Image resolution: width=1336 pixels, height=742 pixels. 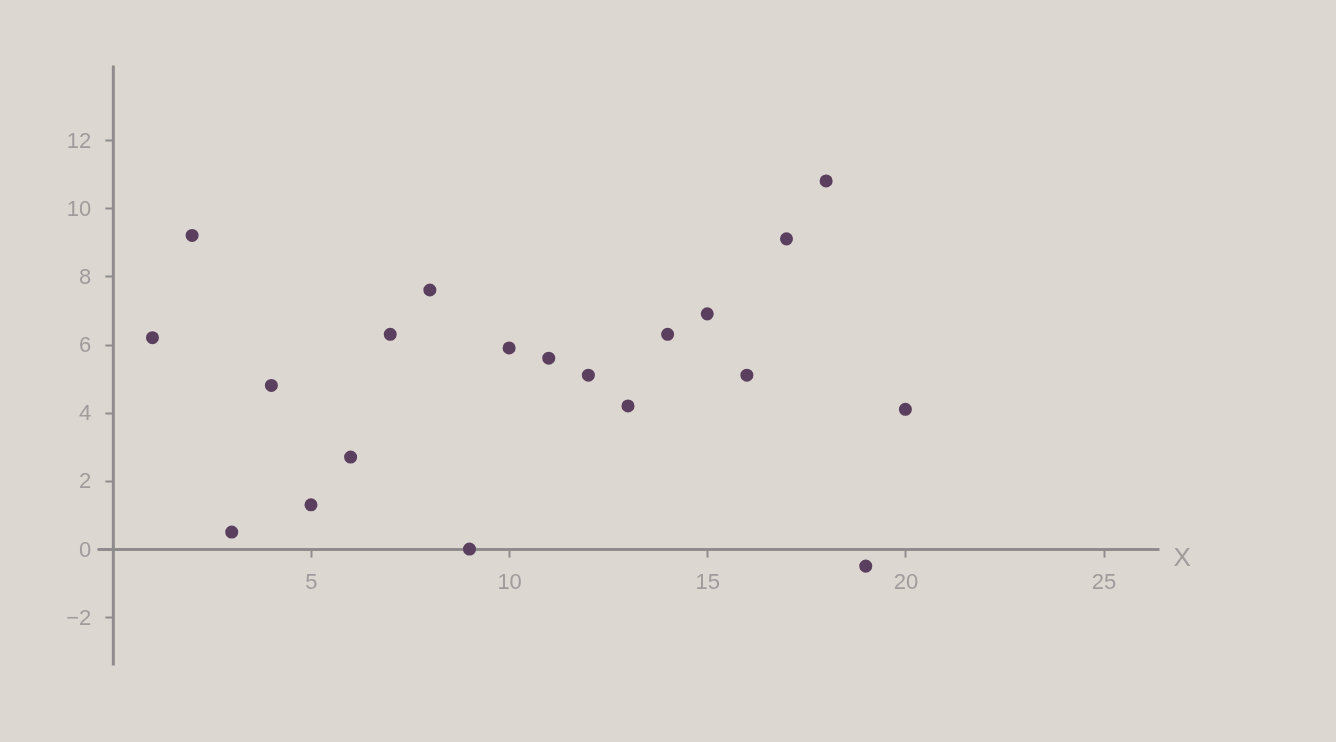 What do you see at coordinates (906, 581) in the screenshot?
I see `x-tick-label: 20` at bounding box center [906, 581].